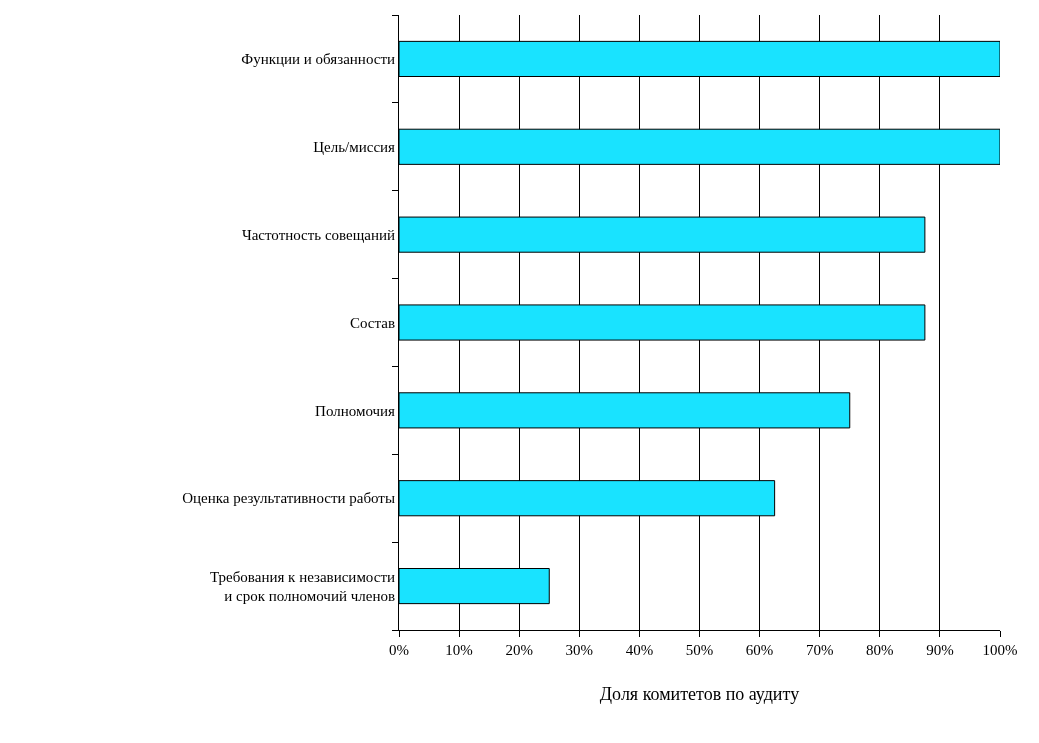 Image resolution: width=1039 pixels, height=743 pixels. I want to click on x-tick-label: 80%, so click(880, 650).